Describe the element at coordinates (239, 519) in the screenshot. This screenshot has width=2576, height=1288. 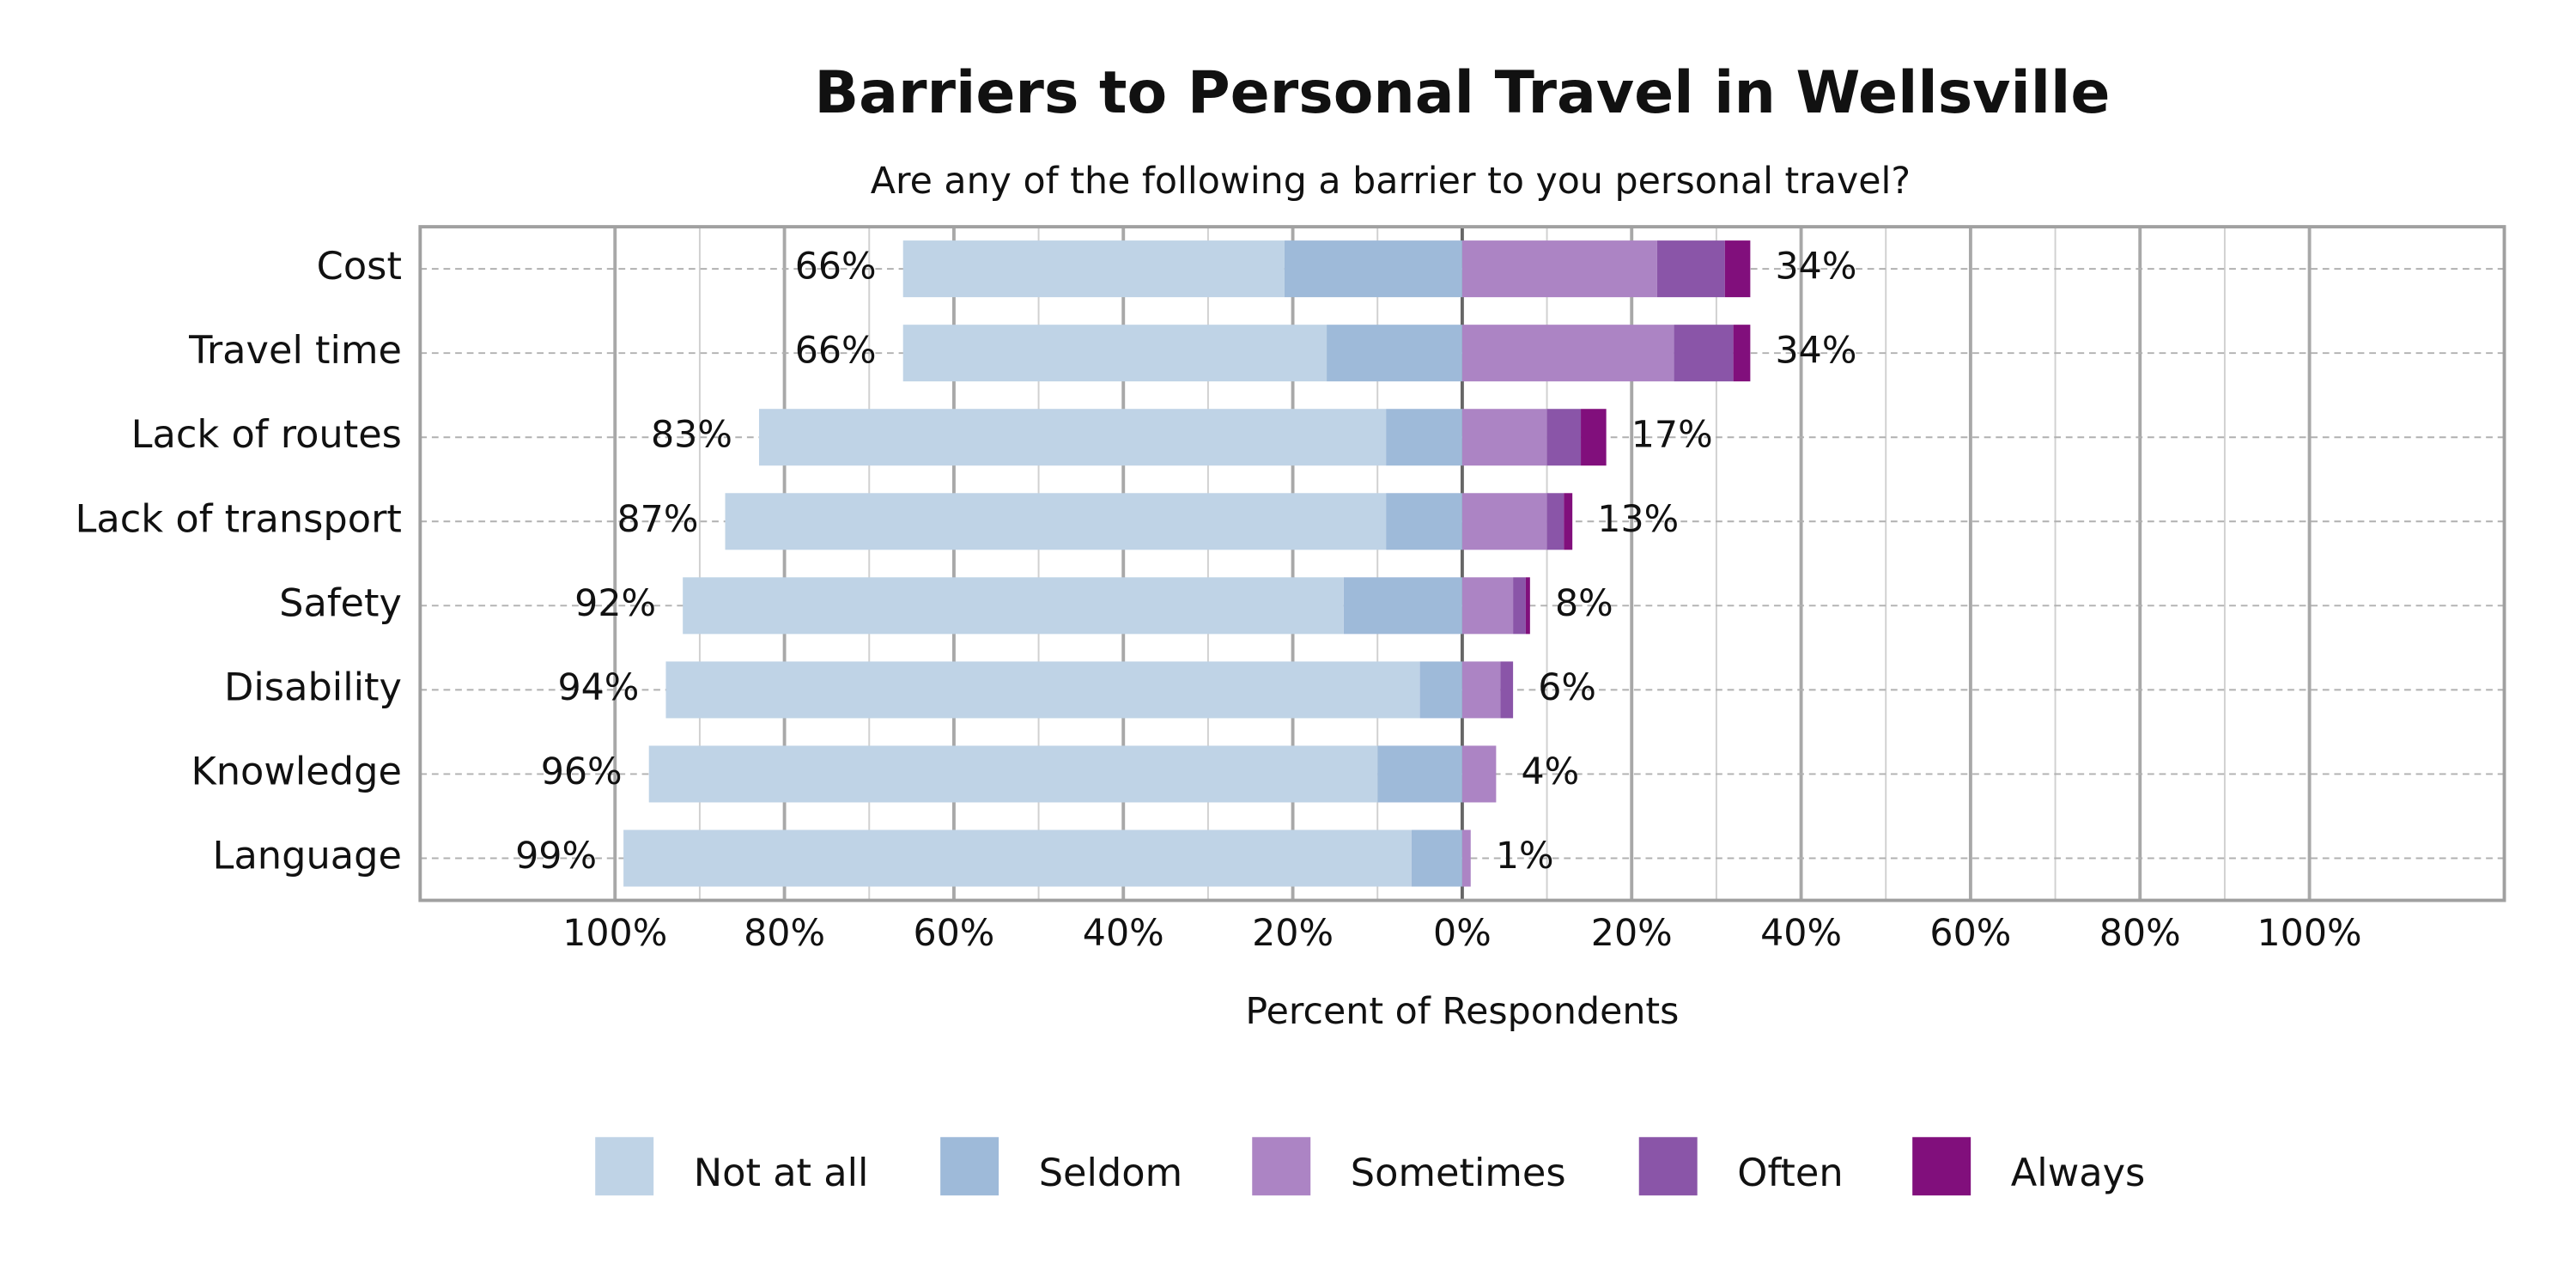
I see `y-tick-label: Lack of transport` at that location.